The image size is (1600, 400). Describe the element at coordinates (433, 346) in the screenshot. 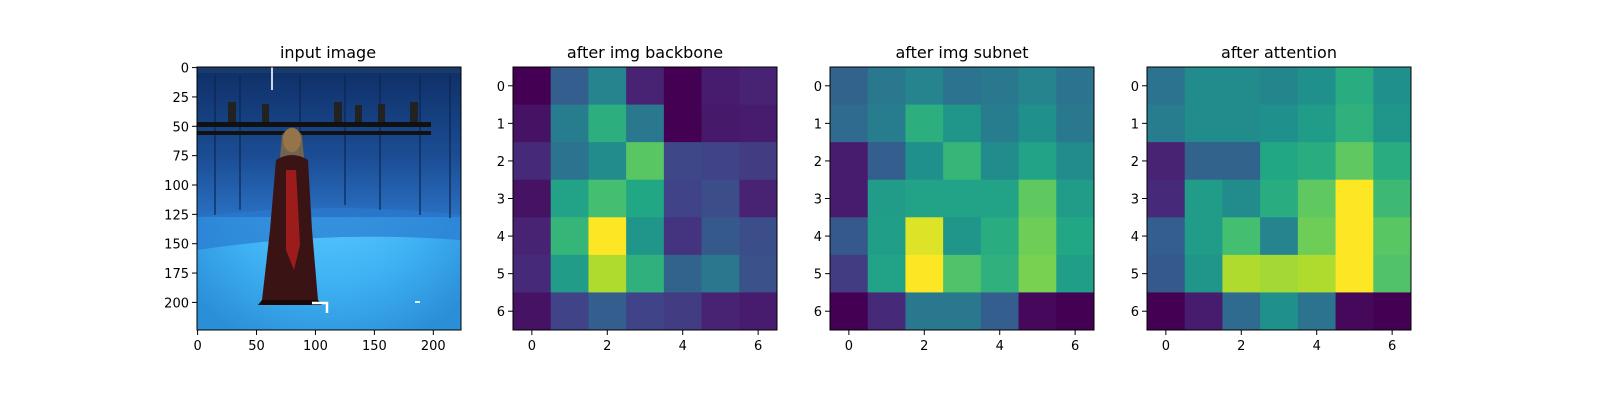

I see `x-tick-label: 200` at that location.